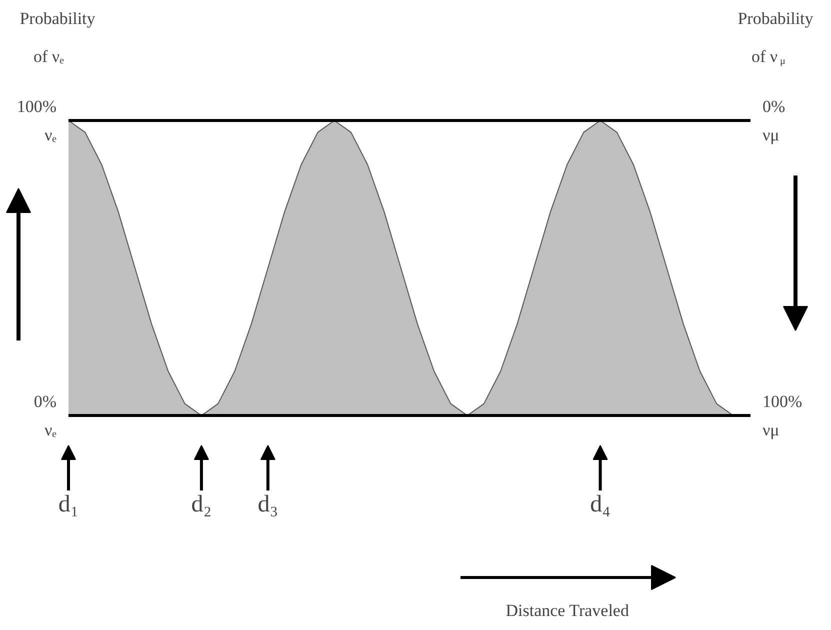  Describe the element at coordinates (201, 505) in the screenshot. I see `x-tick-label: d₂` at that location.